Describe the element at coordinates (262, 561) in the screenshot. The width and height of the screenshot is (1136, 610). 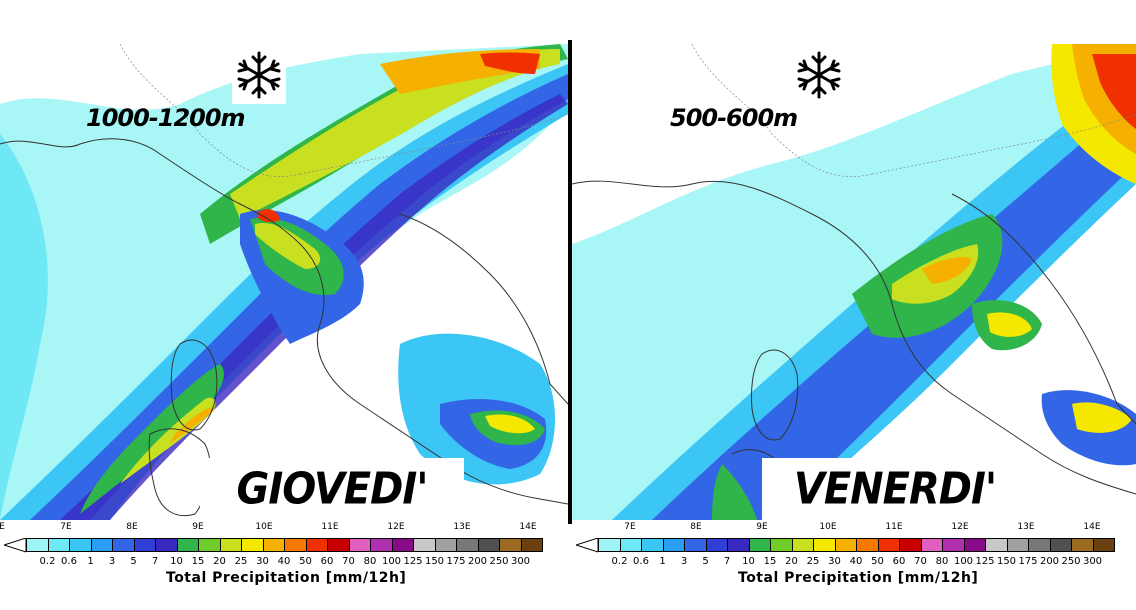
I see `legend-value-label: 30` at that location.